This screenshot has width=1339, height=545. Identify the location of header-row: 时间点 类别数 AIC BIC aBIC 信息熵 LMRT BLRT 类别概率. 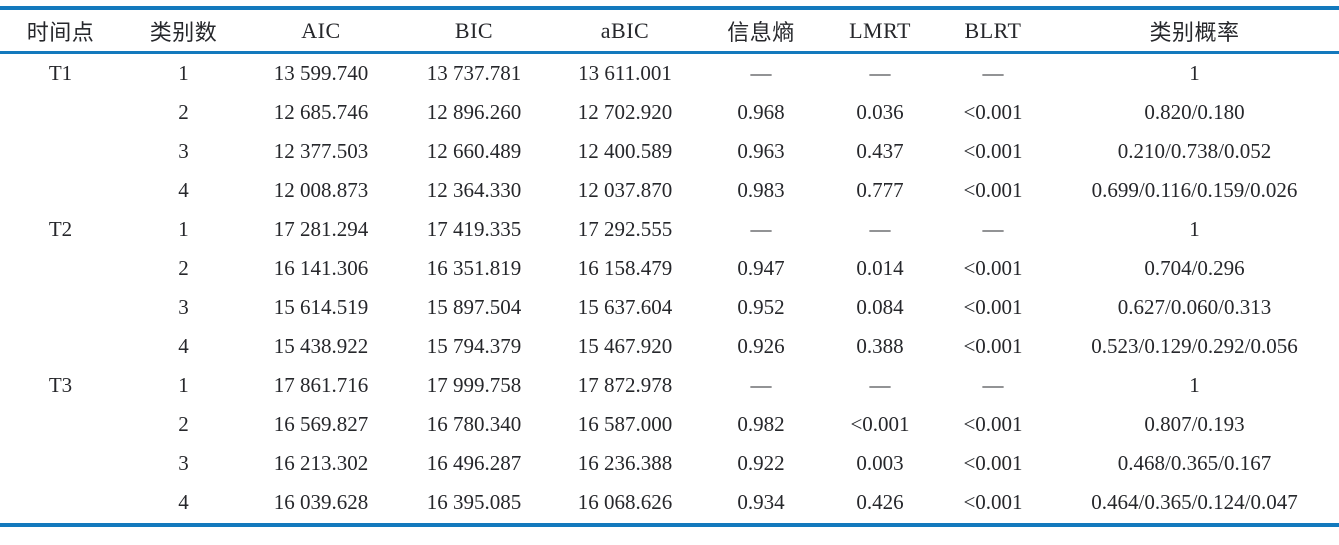
(669, 32).